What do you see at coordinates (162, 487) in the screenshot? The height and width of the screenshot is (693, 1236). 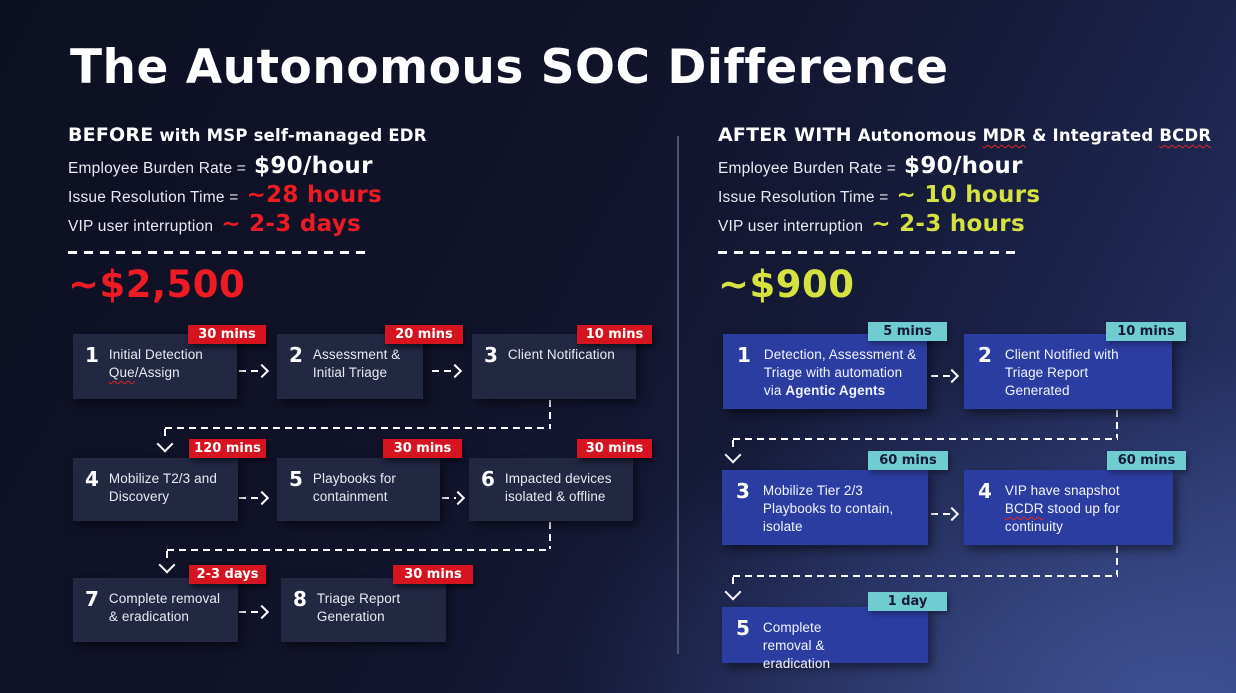 I see `step-text: Mobilize T2/3 and Discovery` at bounding box center [162, 487].